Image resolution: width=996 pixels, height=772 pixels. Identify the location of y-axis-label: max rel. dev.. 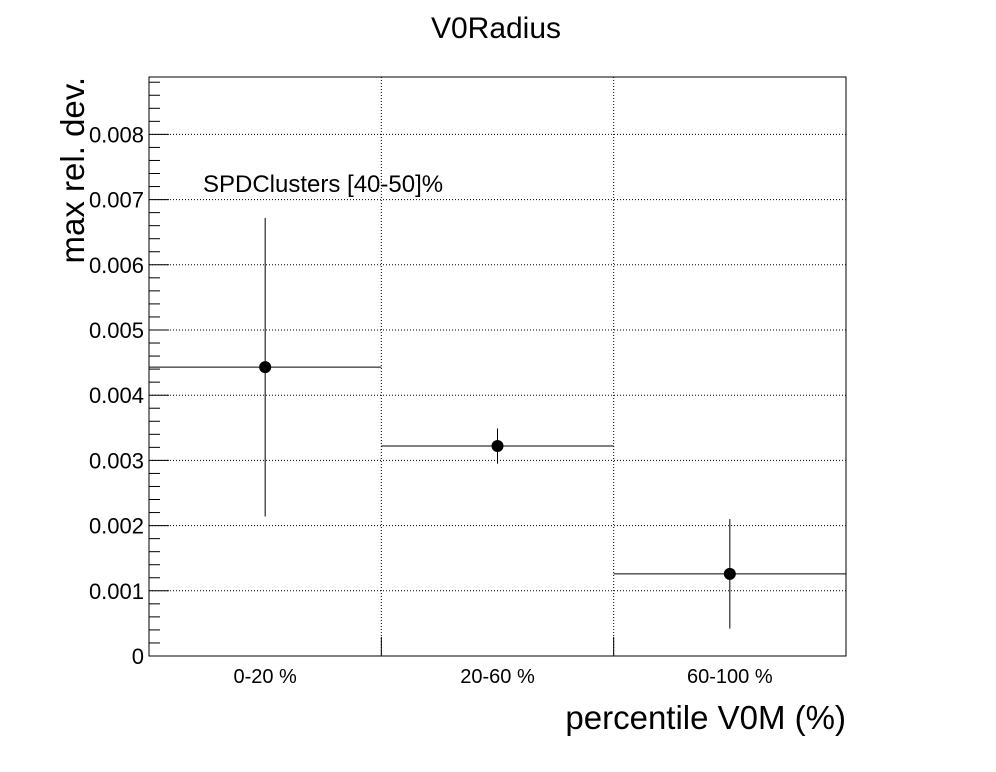
(72, 170).